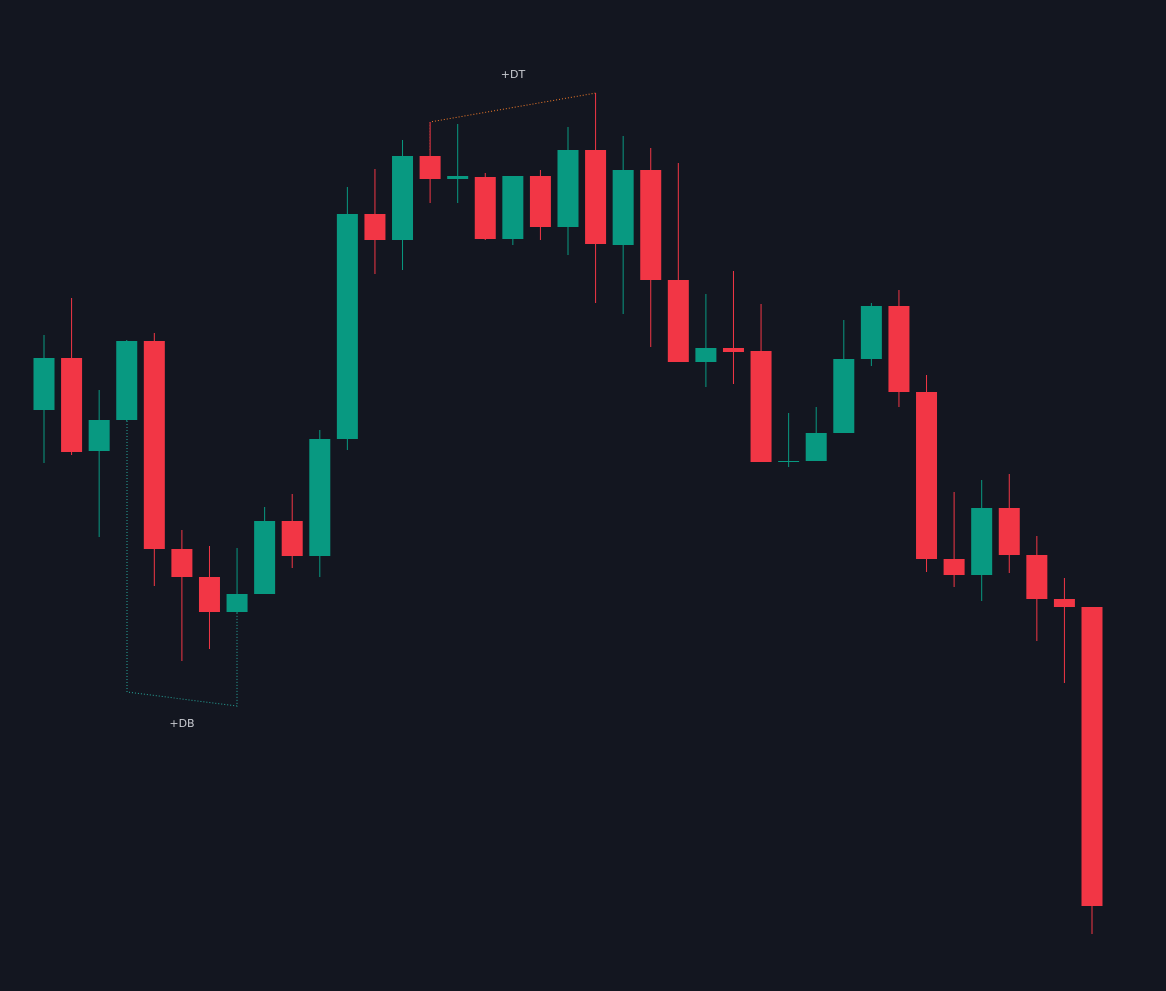 Image resolution: width=1166 pixels, height=991 pixels. I want to click on annotation-label: +DT, so click(513, 74).